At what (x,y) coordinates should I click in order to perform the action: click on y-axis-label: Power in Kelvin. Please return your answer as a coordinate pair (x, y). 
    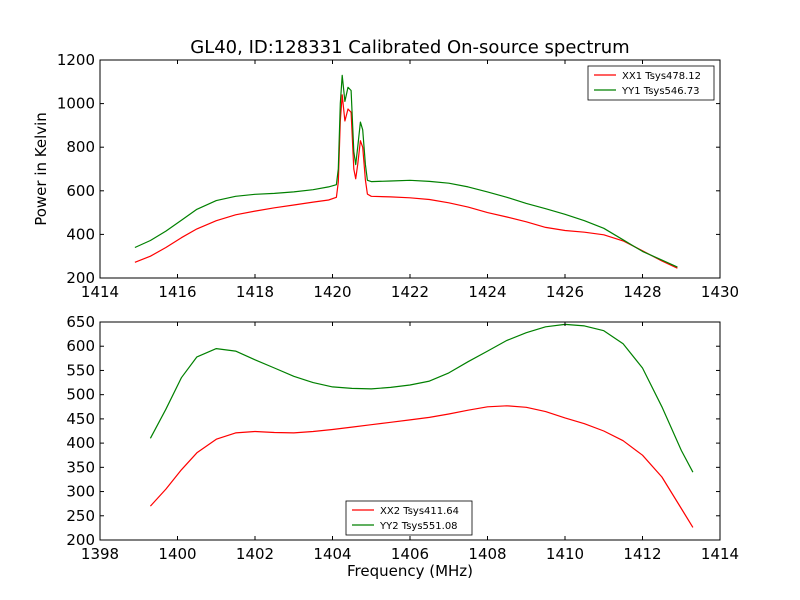
    Looking at the image, I should click on (41, 169).